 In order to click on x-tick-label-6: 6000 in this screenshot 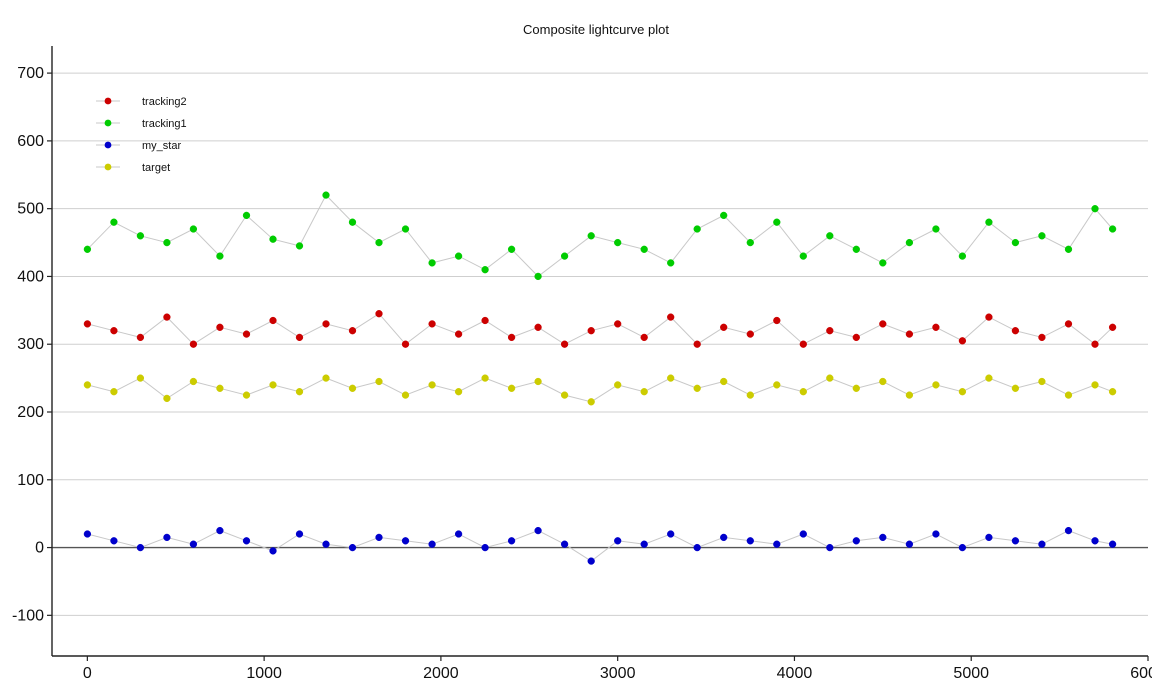, I will do `click(1141, 673)`.